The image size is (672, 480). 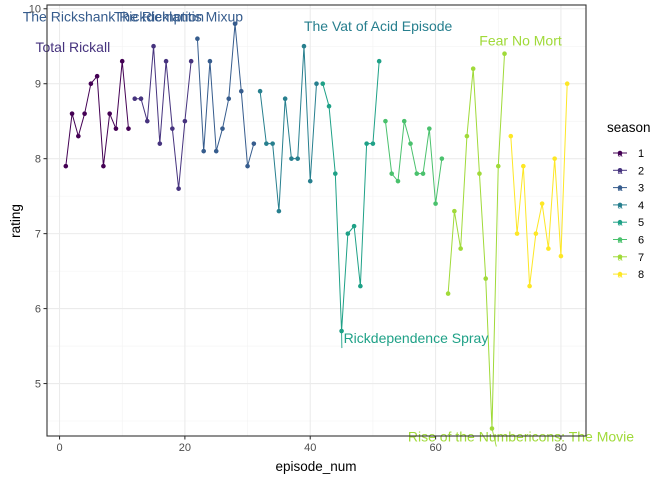 What do you see at coordinates (185, 448) in the screenshot?
I see `x-tick-label: 20` at bounding box center [185, 448].